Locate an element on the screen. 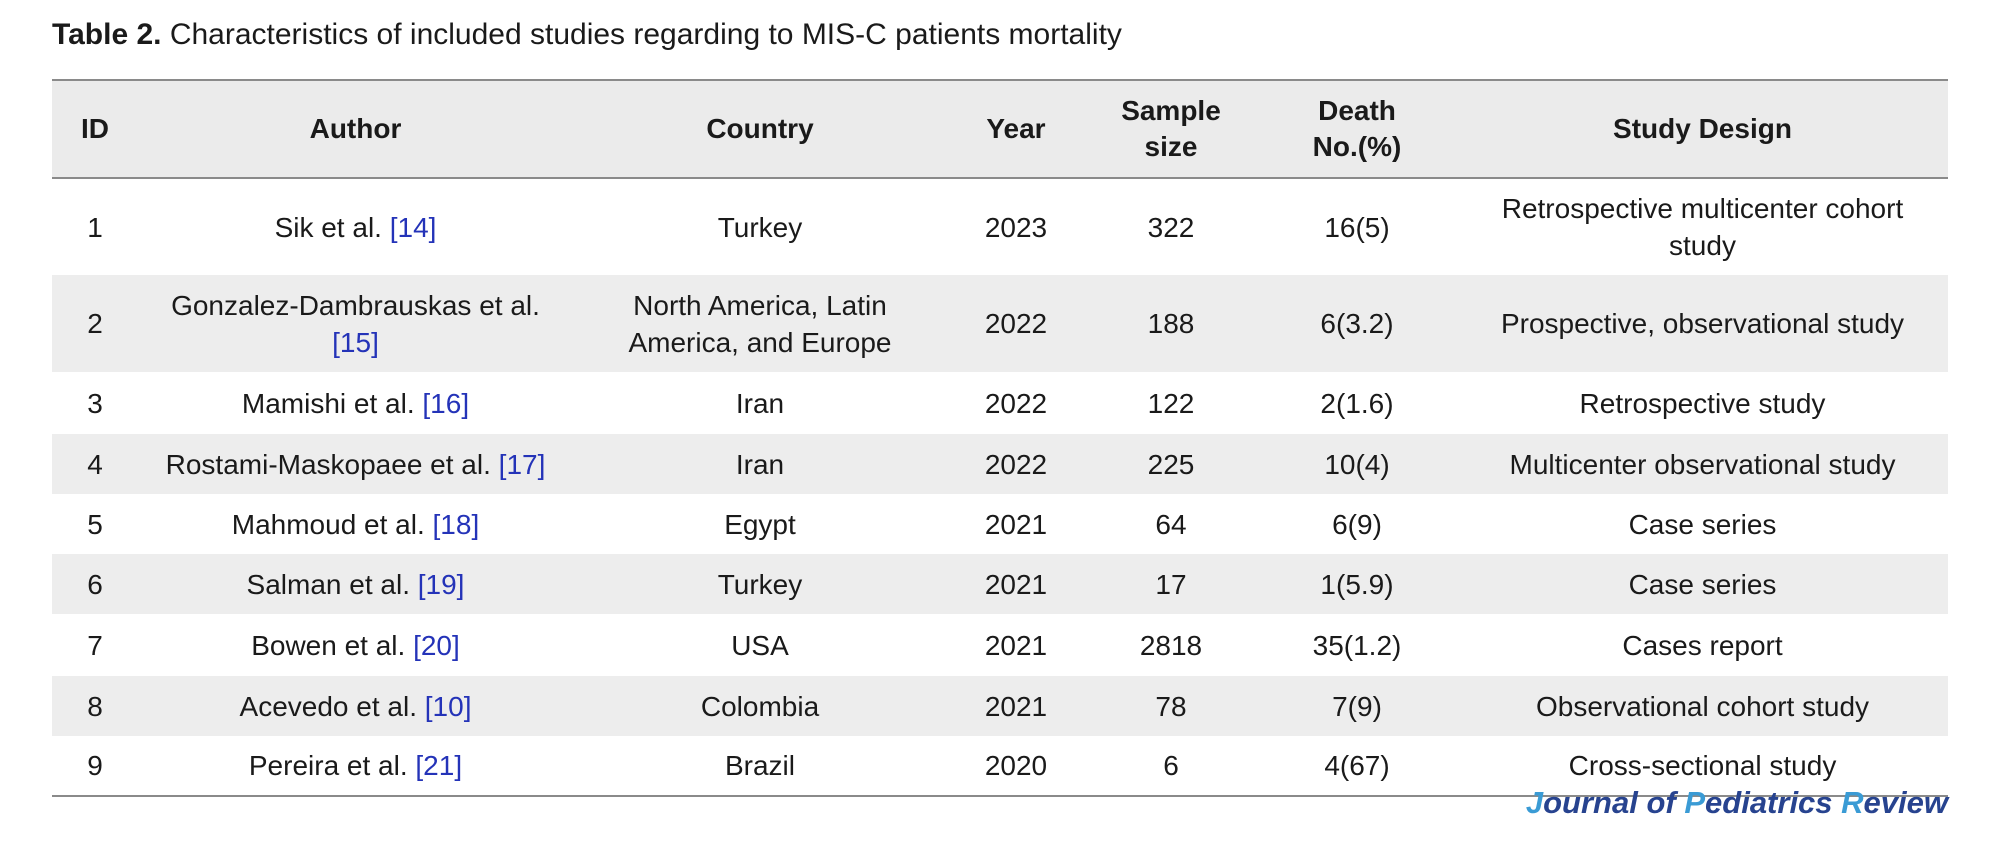  cell-study-design: Prospective, observational study is located at coordinates (1702, 323).